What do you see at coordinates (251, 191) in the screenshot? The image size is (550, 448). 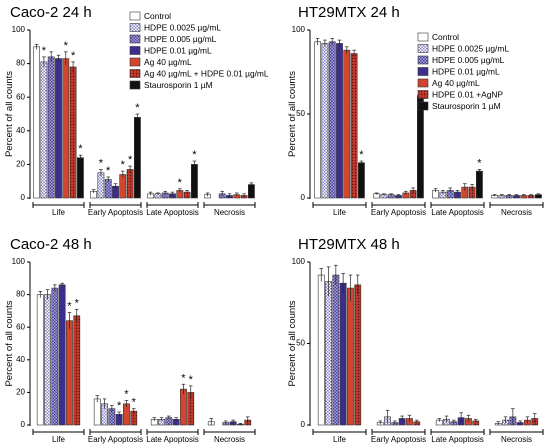 I see `bar-staurosporin-1-necrosis` at bounding box center [251, 191].